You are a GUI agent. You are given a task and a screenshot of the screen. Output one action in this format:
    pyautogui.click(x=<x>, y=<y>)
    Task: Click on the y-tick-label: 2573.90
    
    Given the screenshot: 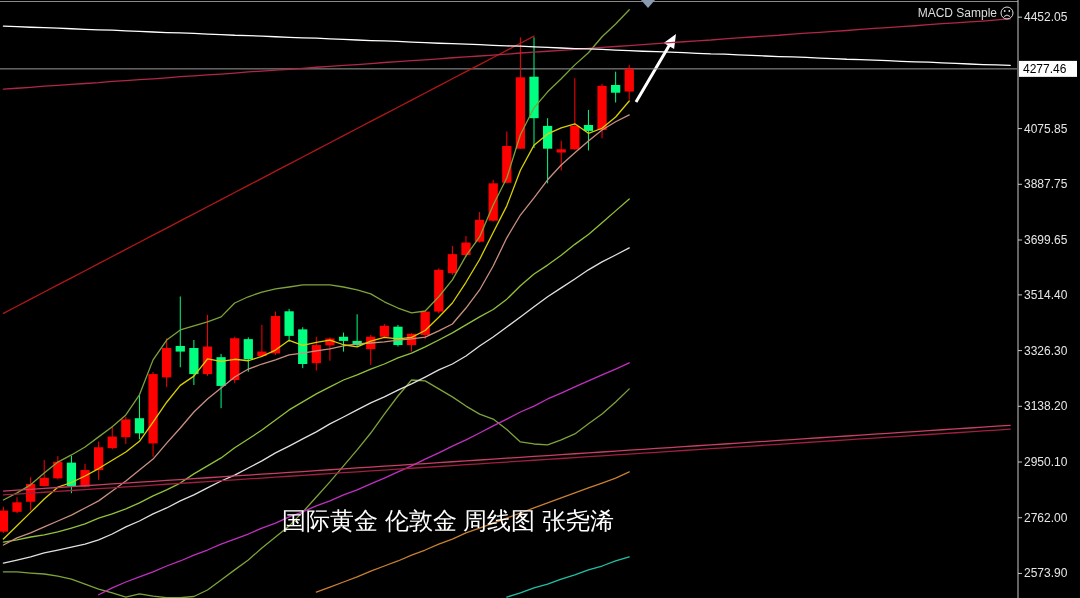 What is the action you would take?
    pyautogui.click(x=1046, y=573)
    